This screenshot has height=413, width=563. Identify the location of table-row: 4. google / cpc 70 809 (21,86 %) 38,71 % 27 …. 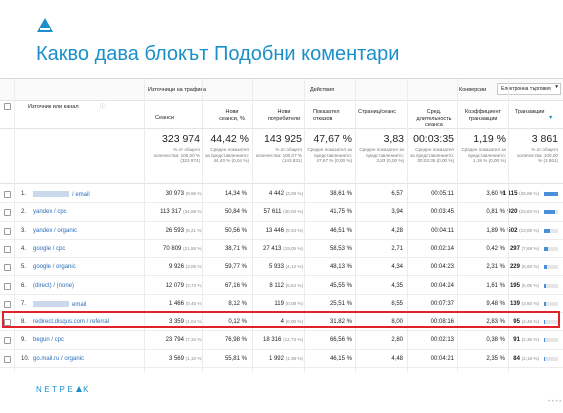
(281, 249).